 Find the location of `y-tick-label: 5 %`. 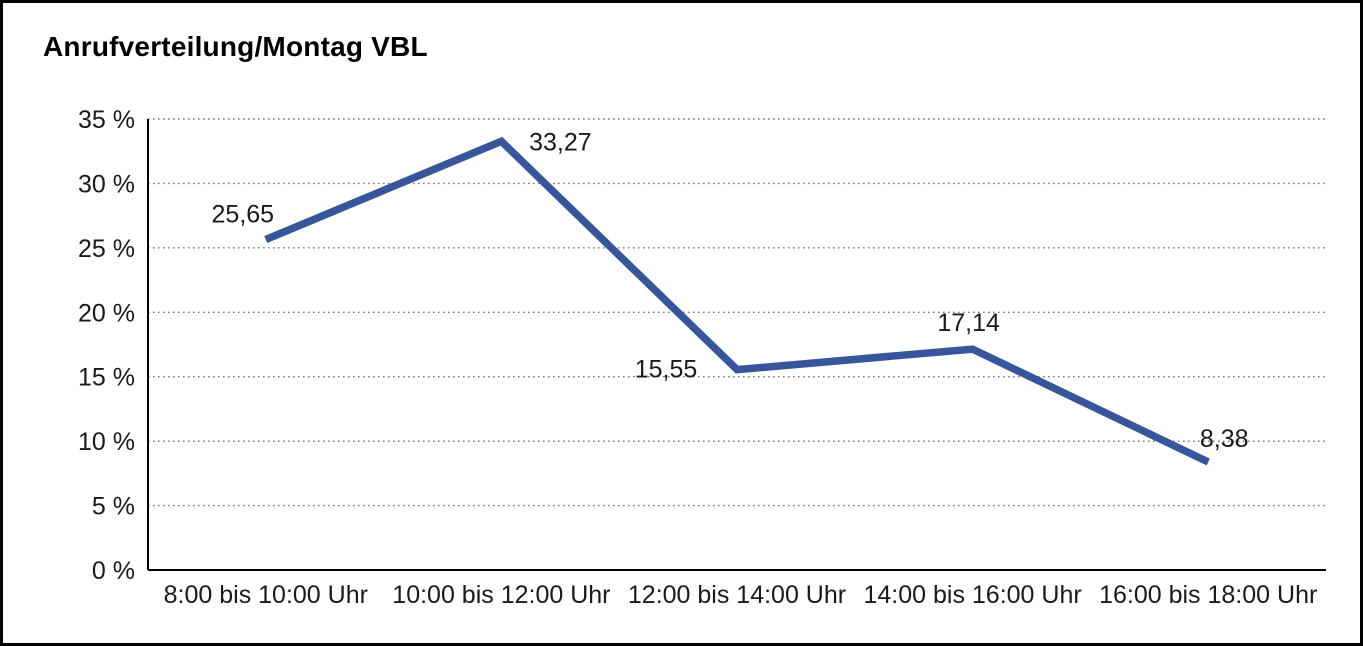

y-tick-label: 5 % is located at coordinates (113, 507).